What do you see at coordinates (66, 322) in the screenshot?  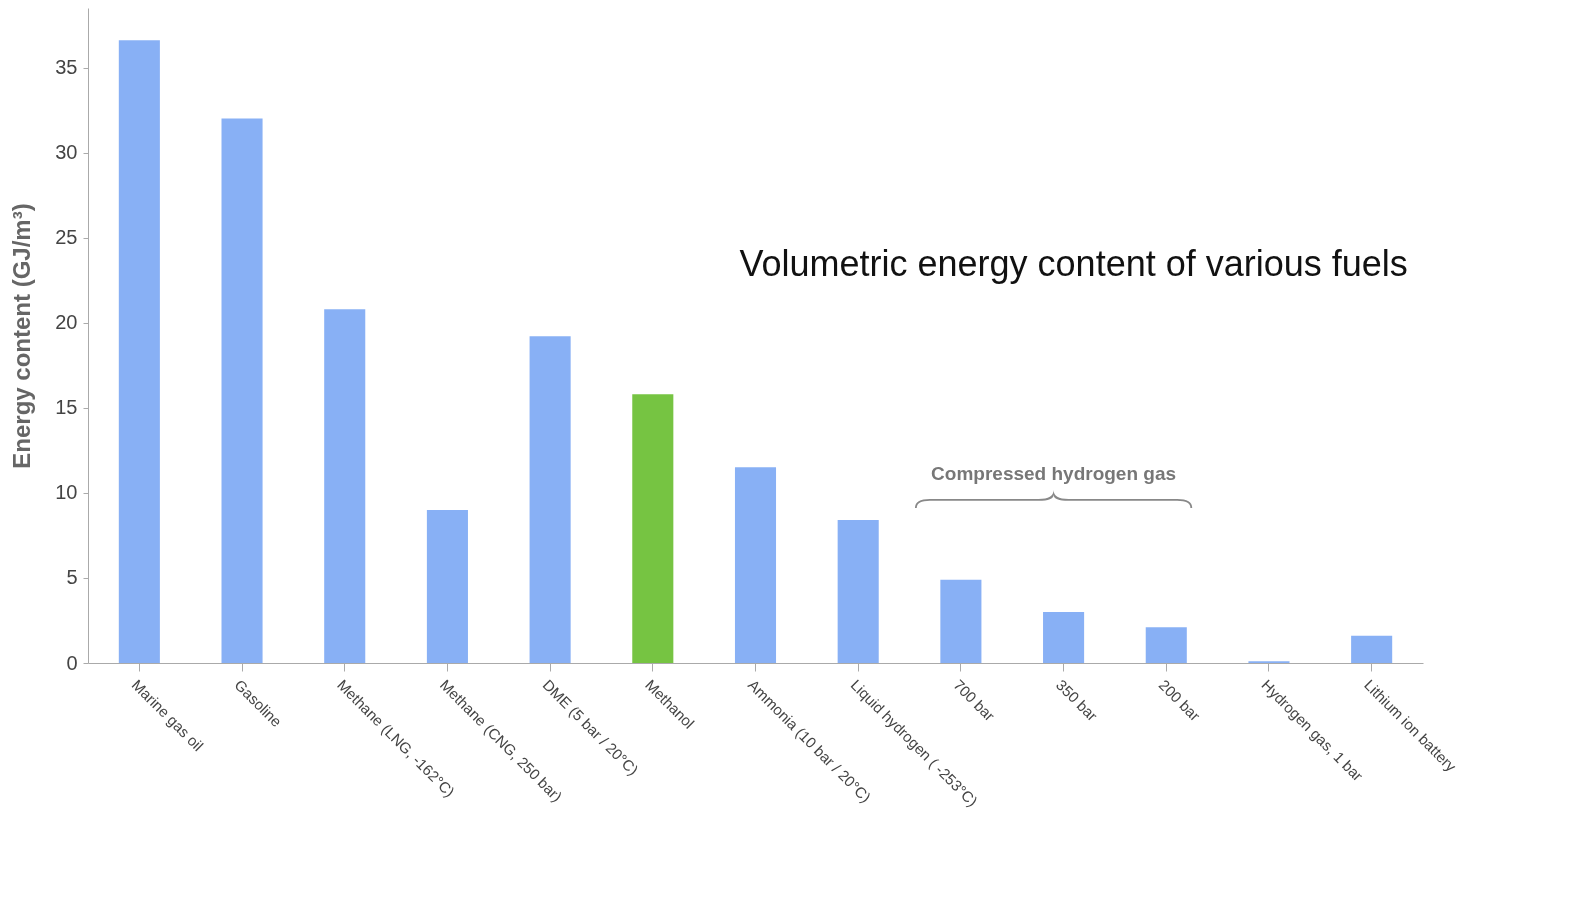 I see `y-tick-label: 20` at bounding box center [66, 322].